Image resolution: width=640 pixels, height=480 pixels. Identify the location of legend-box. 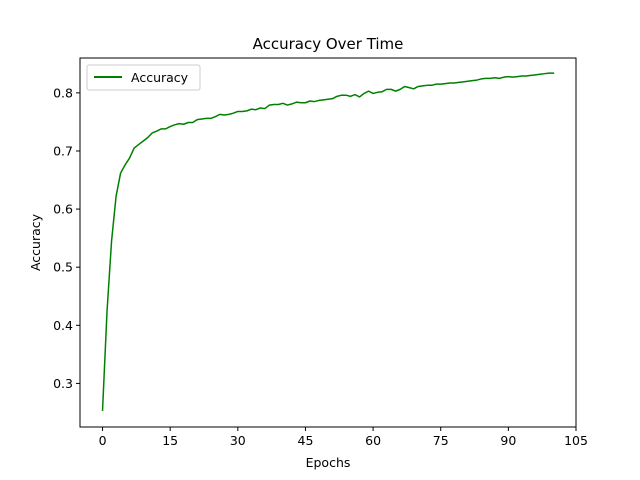
(143, 77).